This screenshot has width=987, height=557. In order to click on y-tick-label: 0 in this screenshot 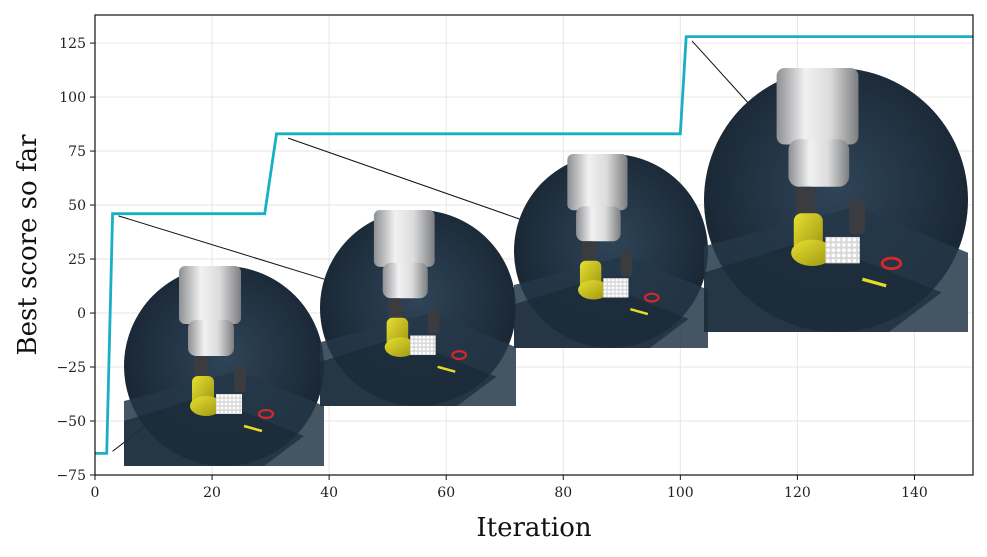, I will do `click(81, 314)`.